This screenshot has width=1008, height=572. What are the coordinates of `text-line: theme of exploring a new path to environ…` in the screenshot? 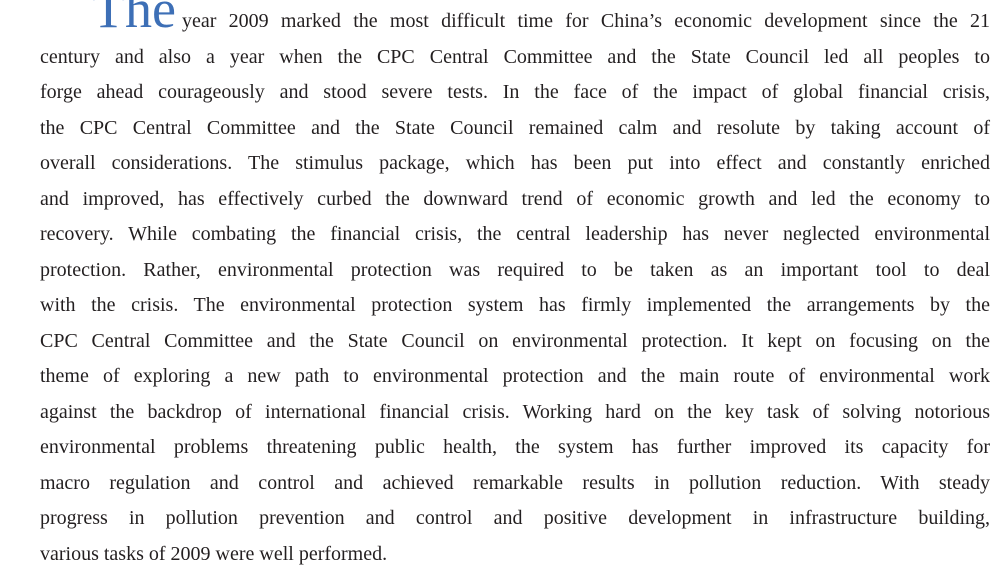 It's located at (515, 377).